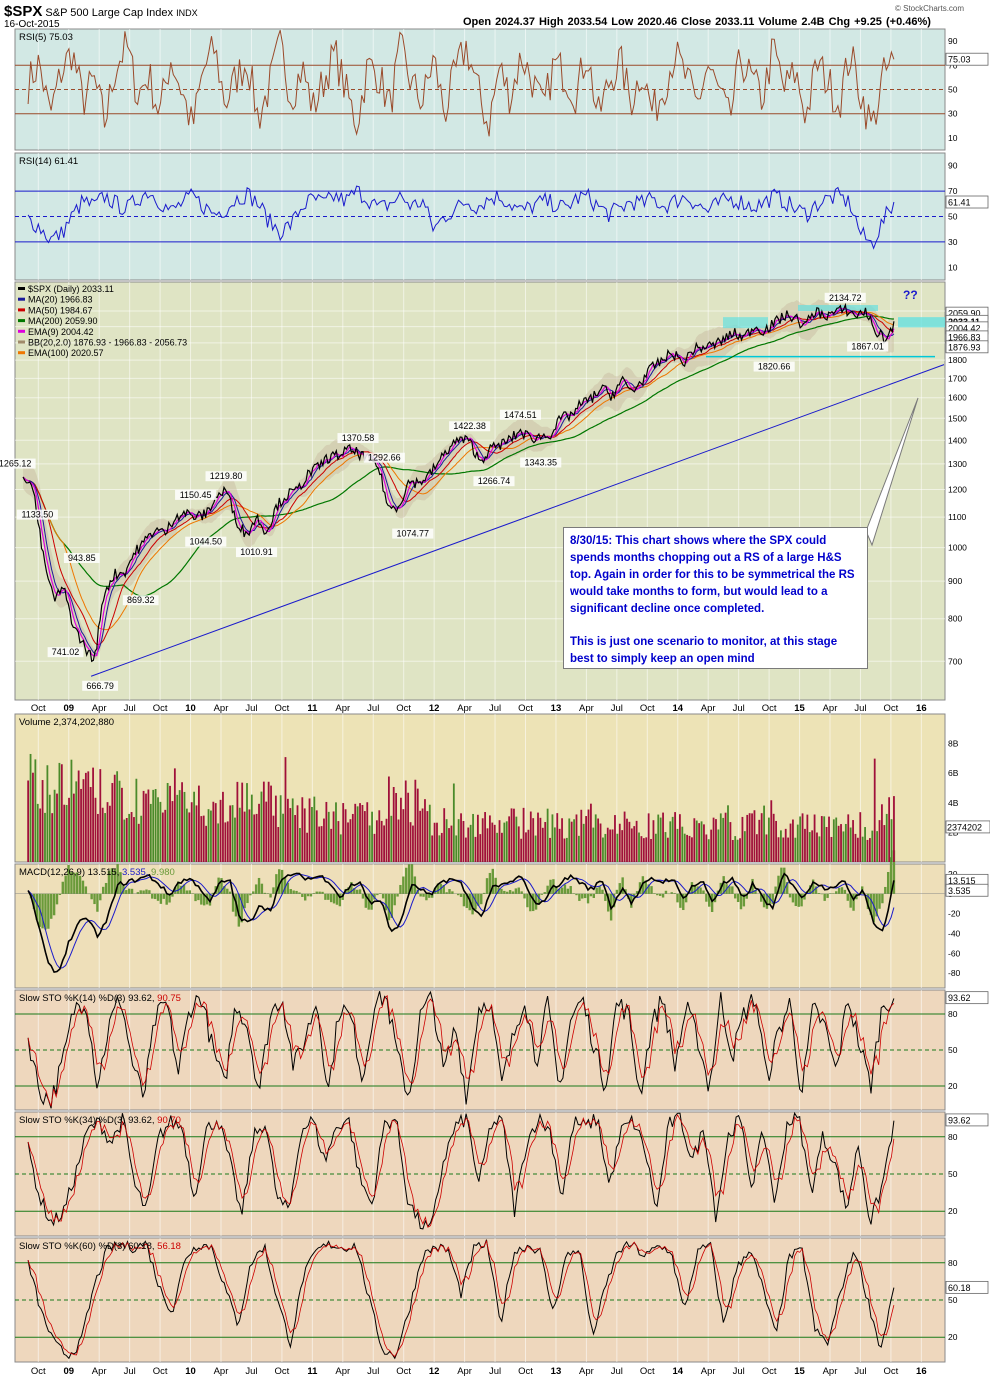 Image resolution: width=990 pixels, height=1379 pixels. I want to click on bottom-axis-x-label-19: Jul, so click(617, 1371).